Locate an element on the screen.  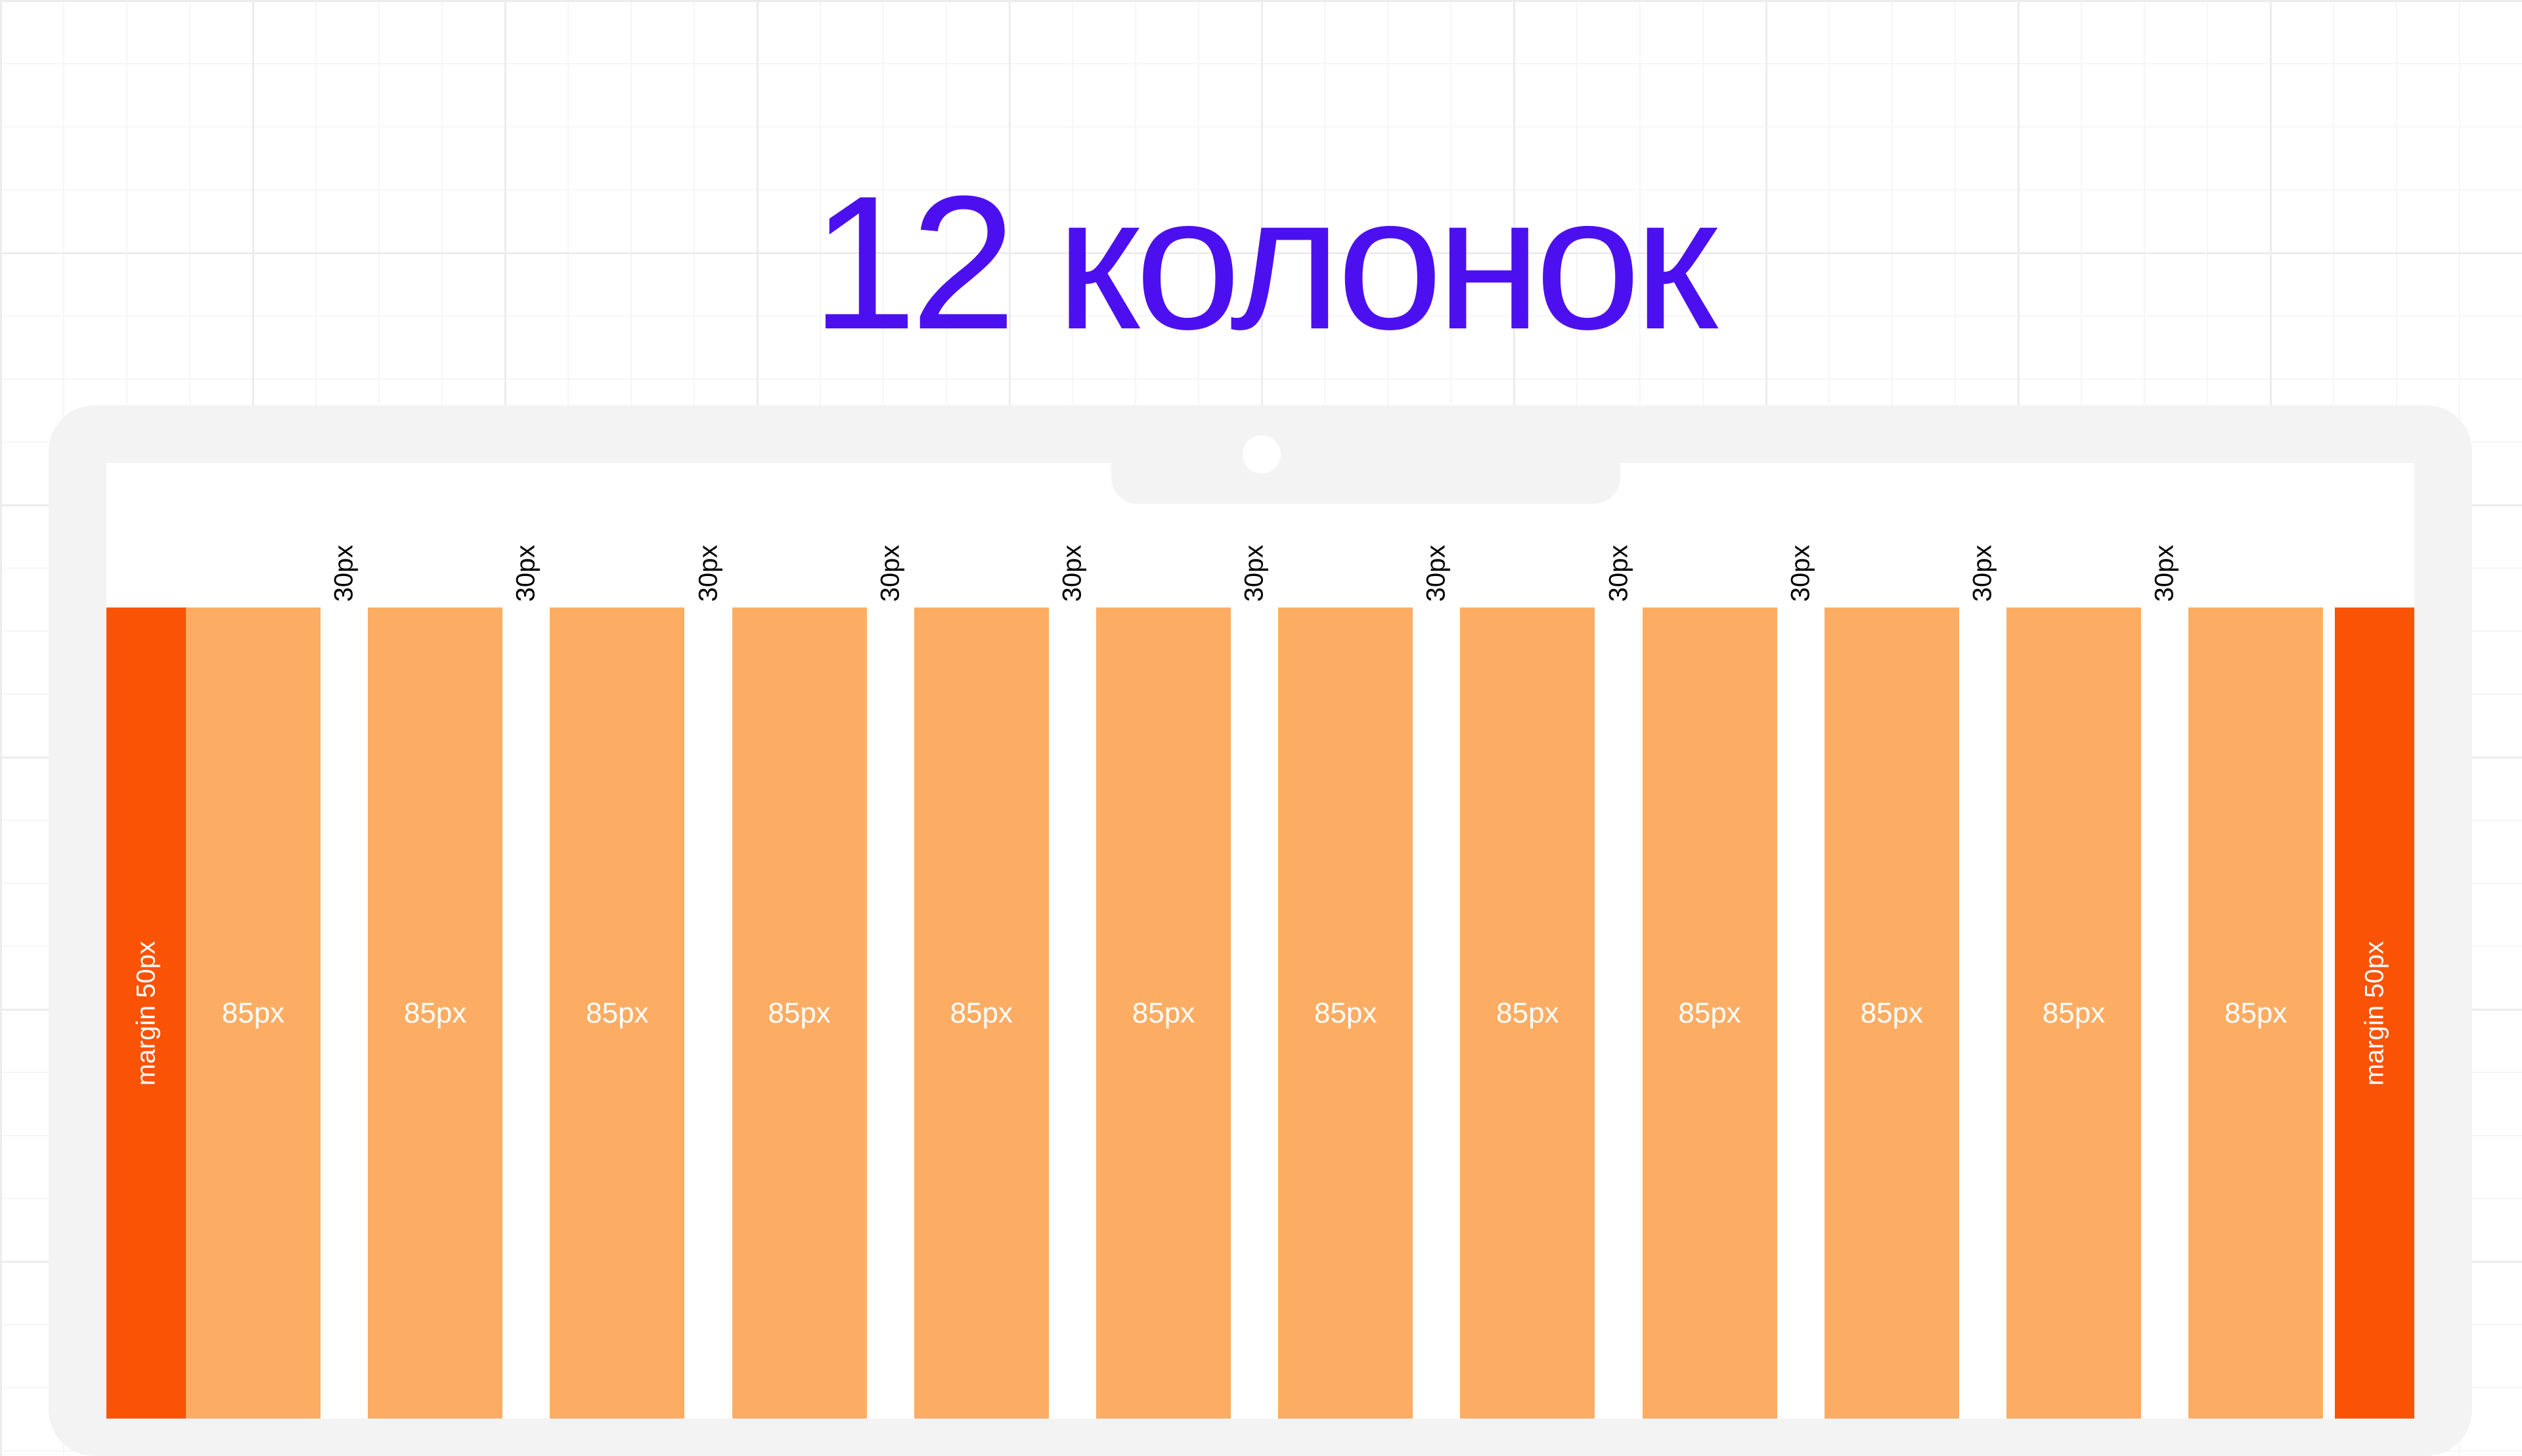
grid-column-6: 85px is located at coordinates (1163, 1013).